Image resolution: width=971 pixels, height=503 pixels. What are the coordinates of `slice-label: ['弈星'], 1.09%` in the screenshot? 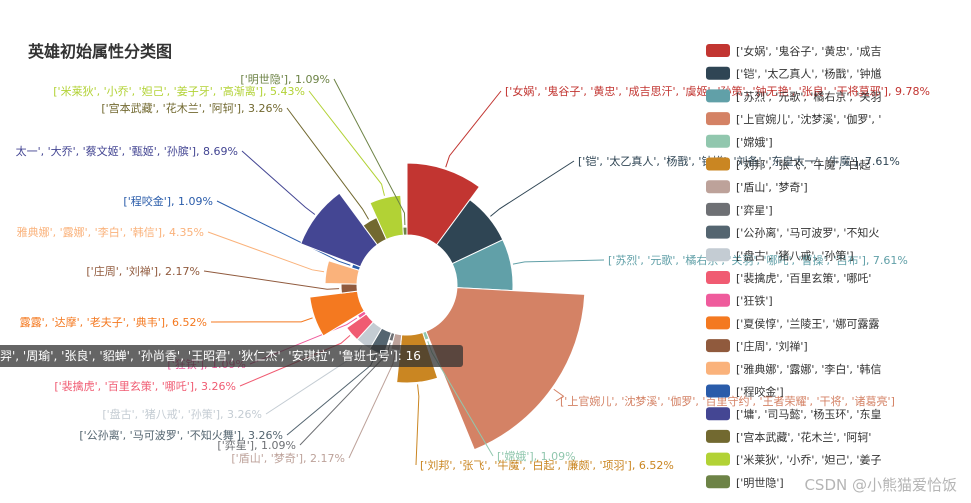 It's located at (256, 445).